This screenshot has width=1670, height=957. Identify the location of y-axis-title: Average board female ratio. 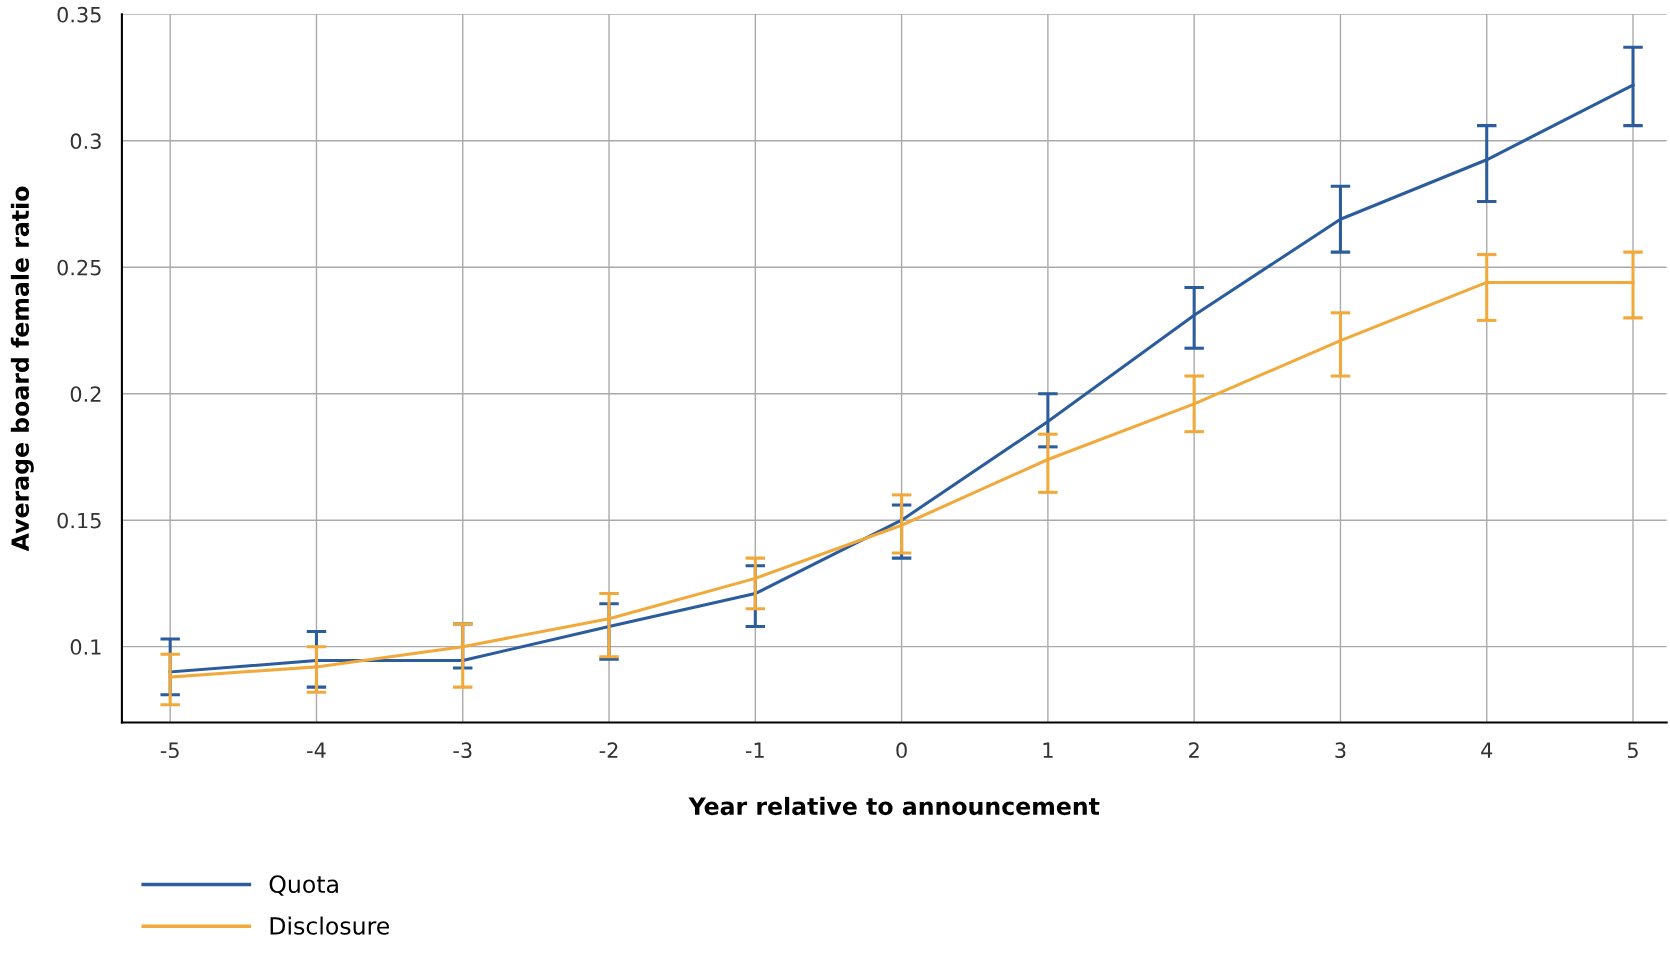
(22, 369).